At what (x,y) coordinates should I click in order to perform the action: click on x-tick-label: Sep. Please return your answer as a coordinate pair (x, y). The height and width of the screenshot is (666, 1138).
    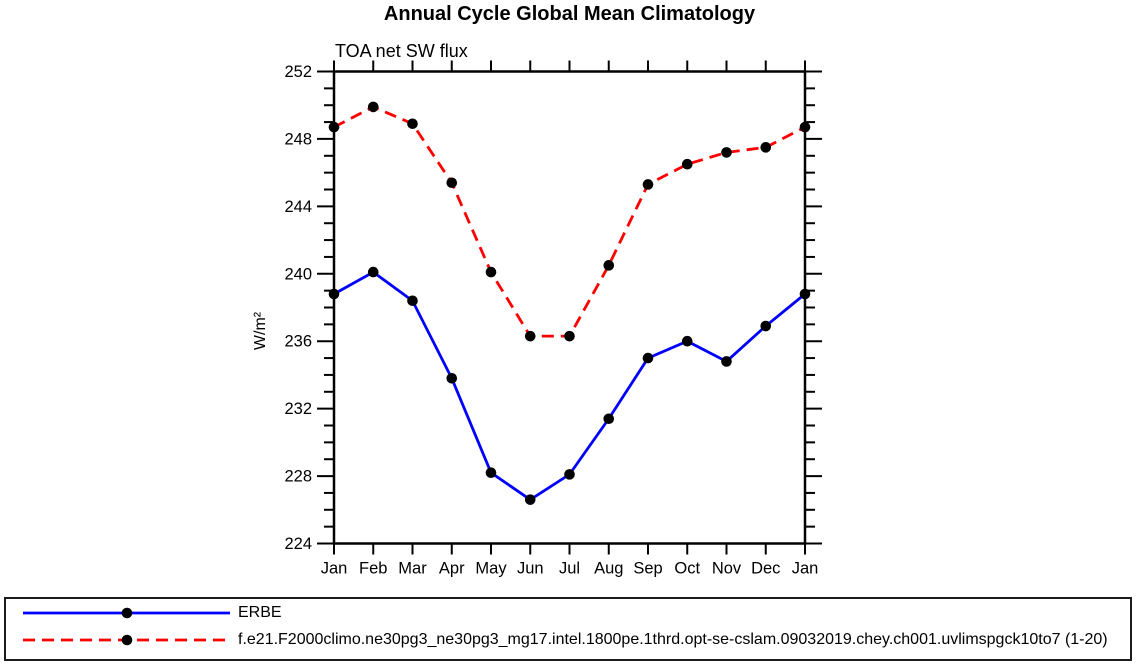
    Looking at the image, I should click on (647, 569).